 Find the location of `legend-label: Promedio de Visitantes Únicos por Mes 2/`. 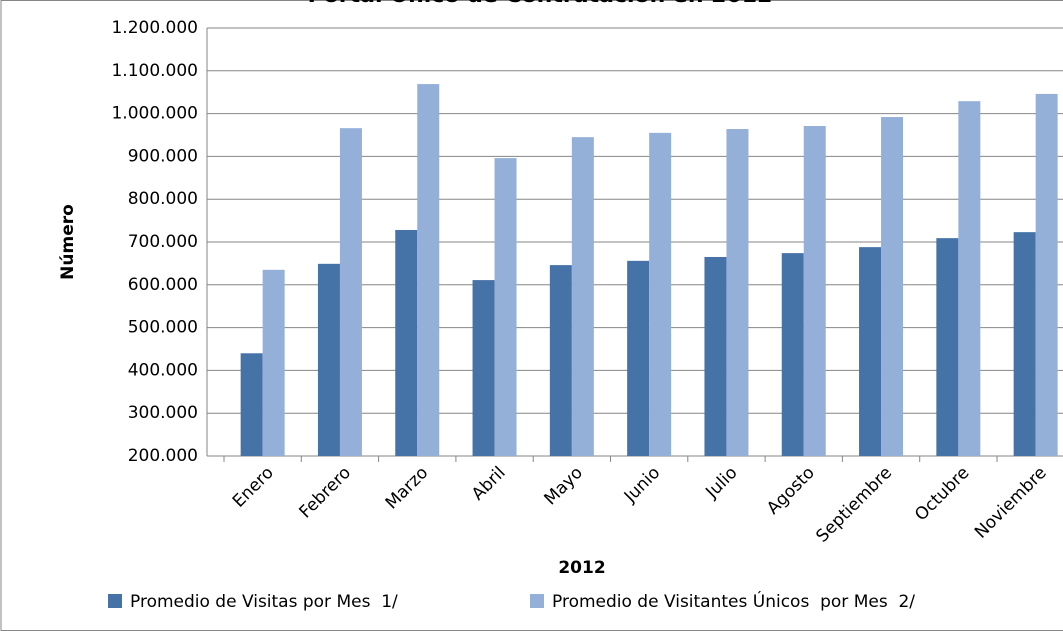

legend-label: Promedio de Visitantes Únicos por Mes 2/ is located at coordinates (733, 601).